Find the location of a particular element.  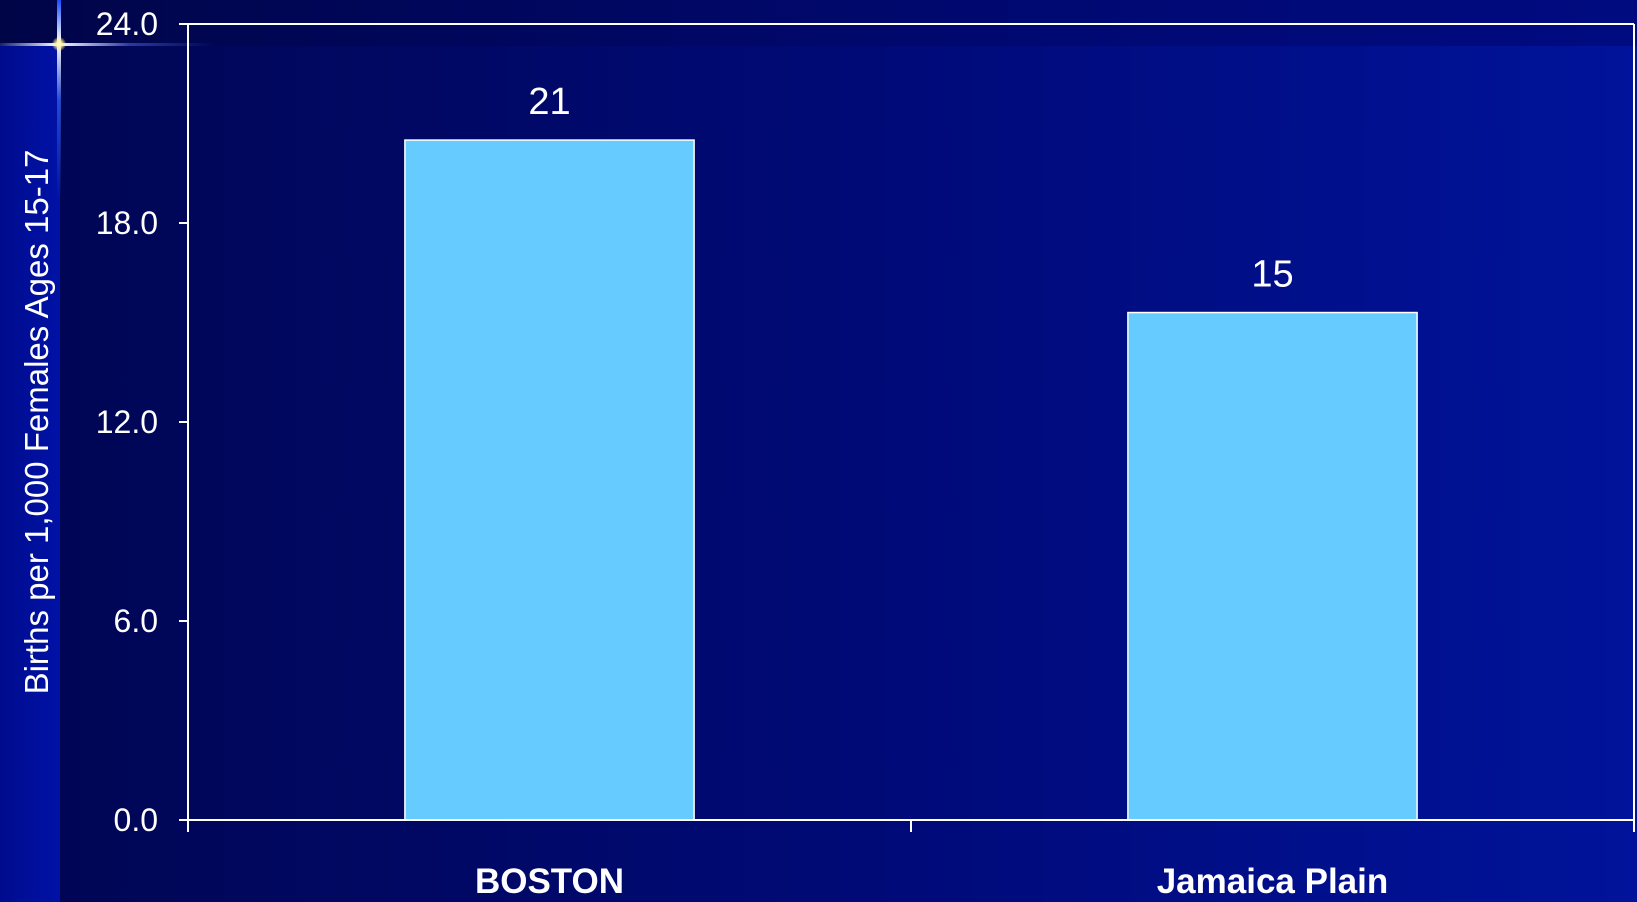

y-axis-title: Births per 1,000 Females Ages 15-17 is located at coordinates (36, 422).